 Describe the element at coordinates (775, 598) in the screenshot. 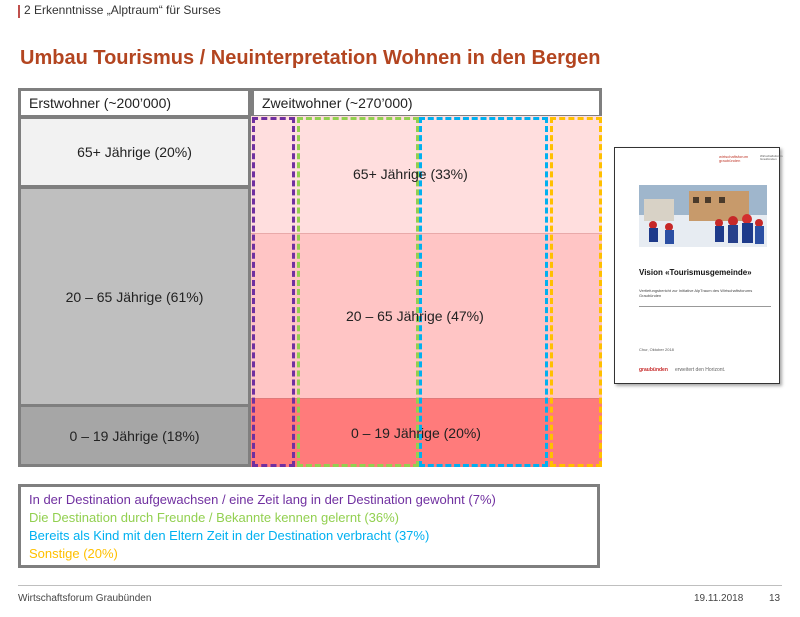

I see `footer-page-number: 13` at that location.